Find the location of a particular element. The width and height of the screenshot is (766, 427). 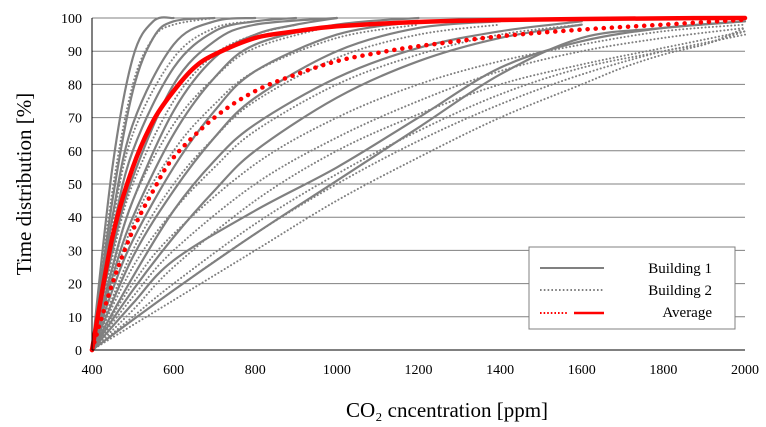

legend: Building 1 Building 2 Average is located at coordinates (632, 288).